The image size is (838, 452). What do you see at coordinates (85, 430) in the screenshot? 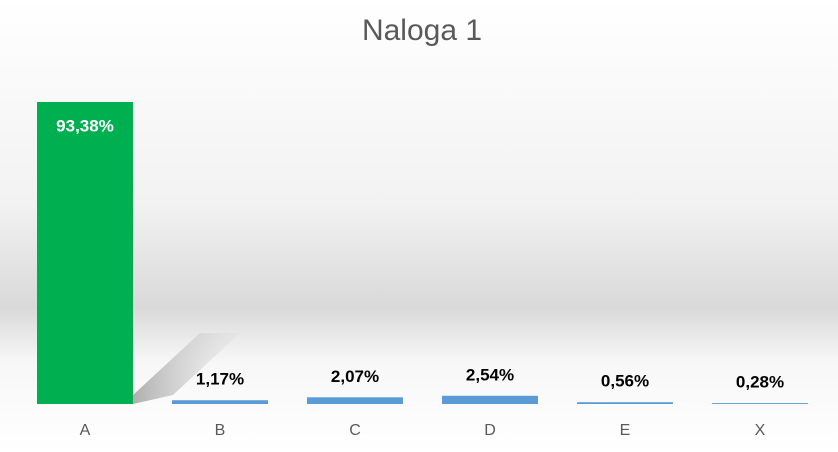
I see `x-tick-label: A` at bounding box center [85, 430].